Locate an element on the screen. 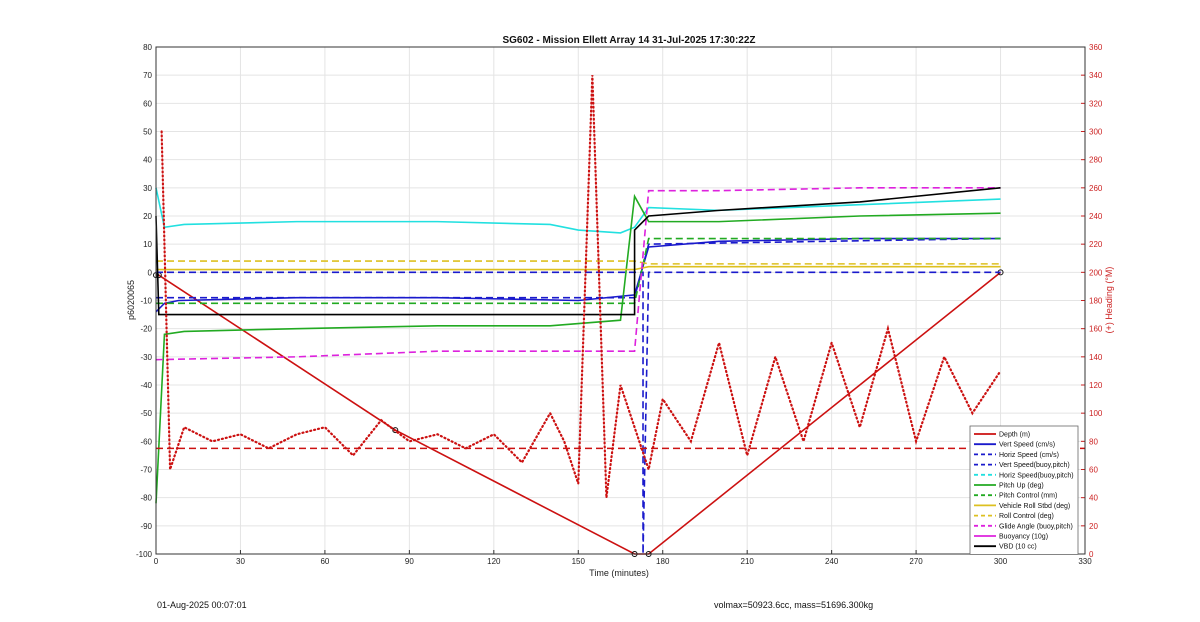 Image resolution: width=1200 pixels, height=622 pixels. y2-tick-label: 200 is located at coordinates (1096, 272).